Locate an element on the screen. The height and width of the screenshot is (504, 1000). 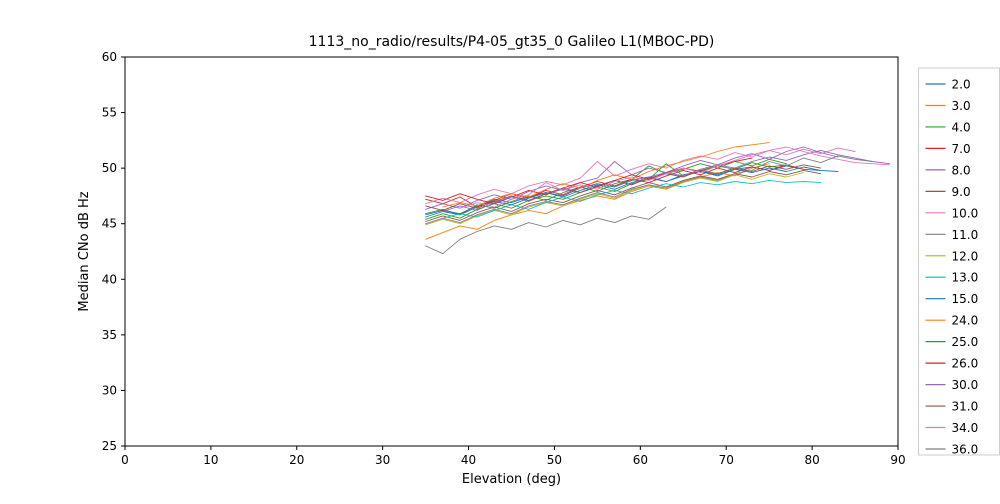
series-line-26.0 is located at coordinates (589, 181).